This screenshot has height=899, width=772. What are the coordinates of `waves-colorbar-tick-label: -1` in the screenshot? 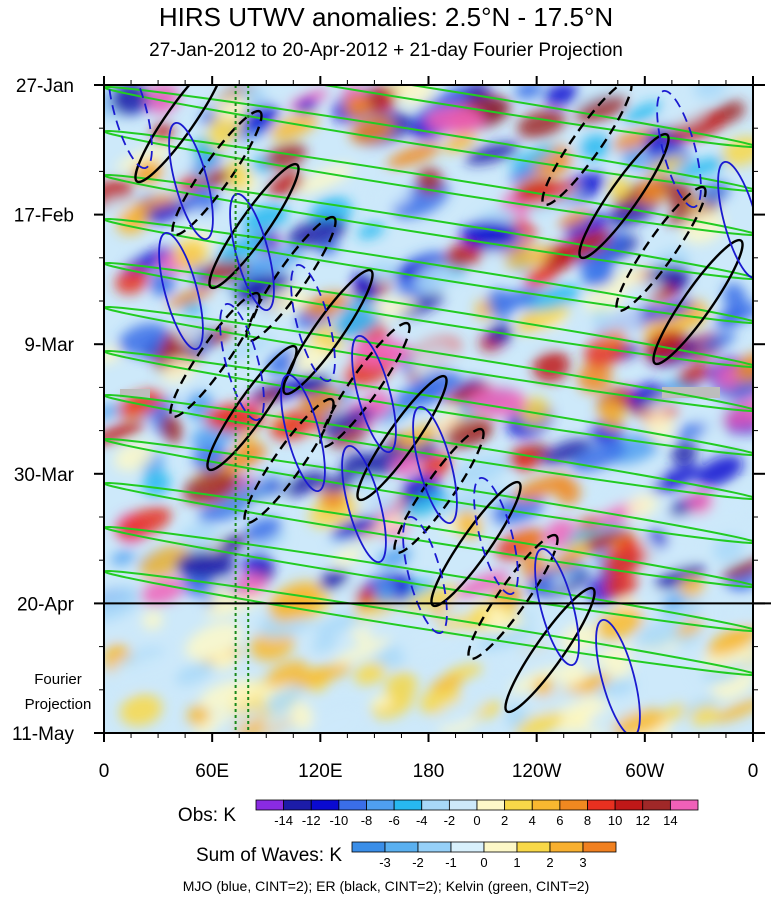 It's located at (451, 862).